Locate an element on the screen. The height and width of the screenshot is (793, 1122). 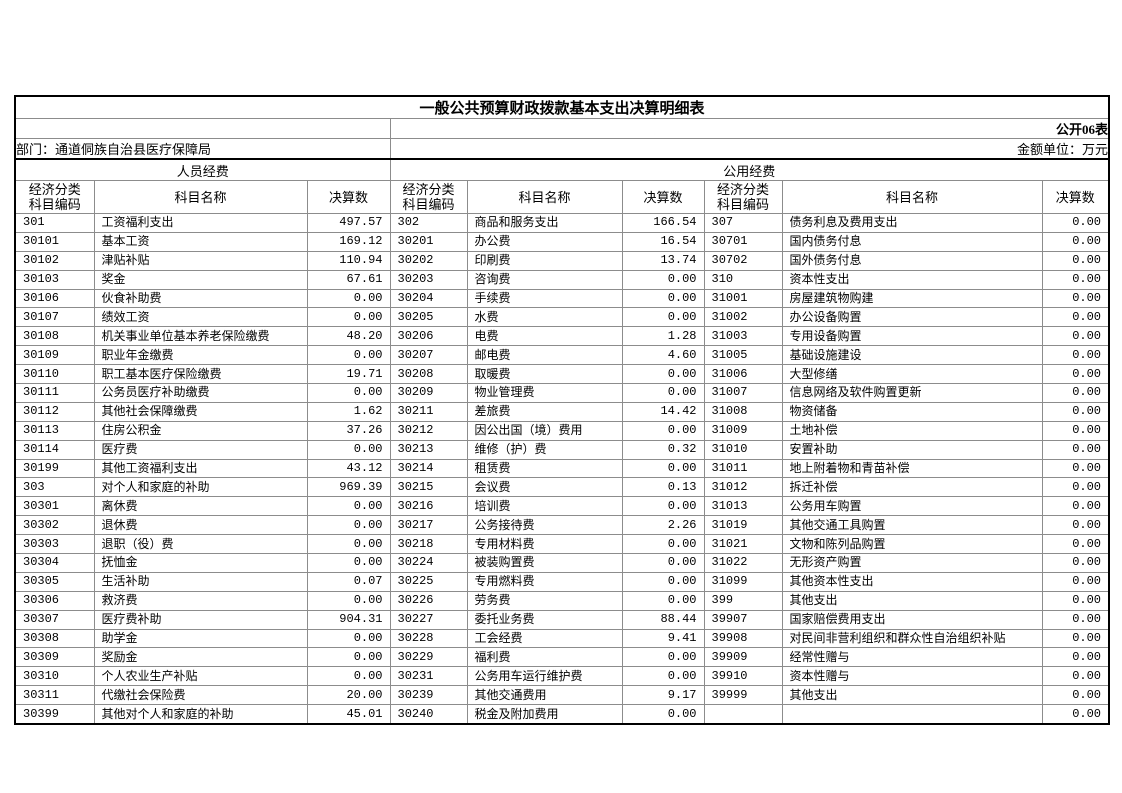
code-cell: 31011 is located at coordinates (743, 468).